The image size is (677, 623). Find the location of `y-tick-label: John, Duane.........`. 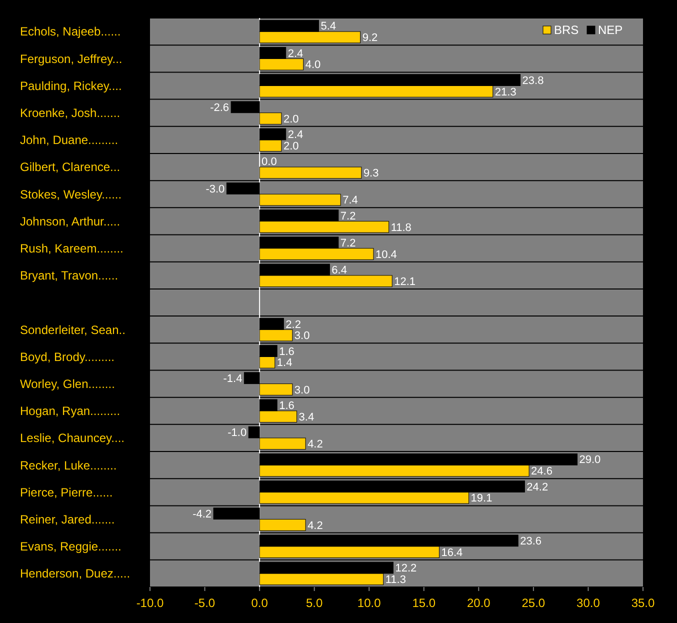

y-tick-label: John, Duane......... is located at coordinates (69, 140).